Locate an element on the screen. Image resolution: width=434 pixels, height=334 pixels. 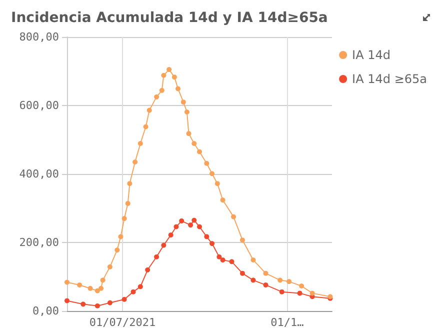
legend-label: IA 14d ≥65a is located at coordinates (390, 79).